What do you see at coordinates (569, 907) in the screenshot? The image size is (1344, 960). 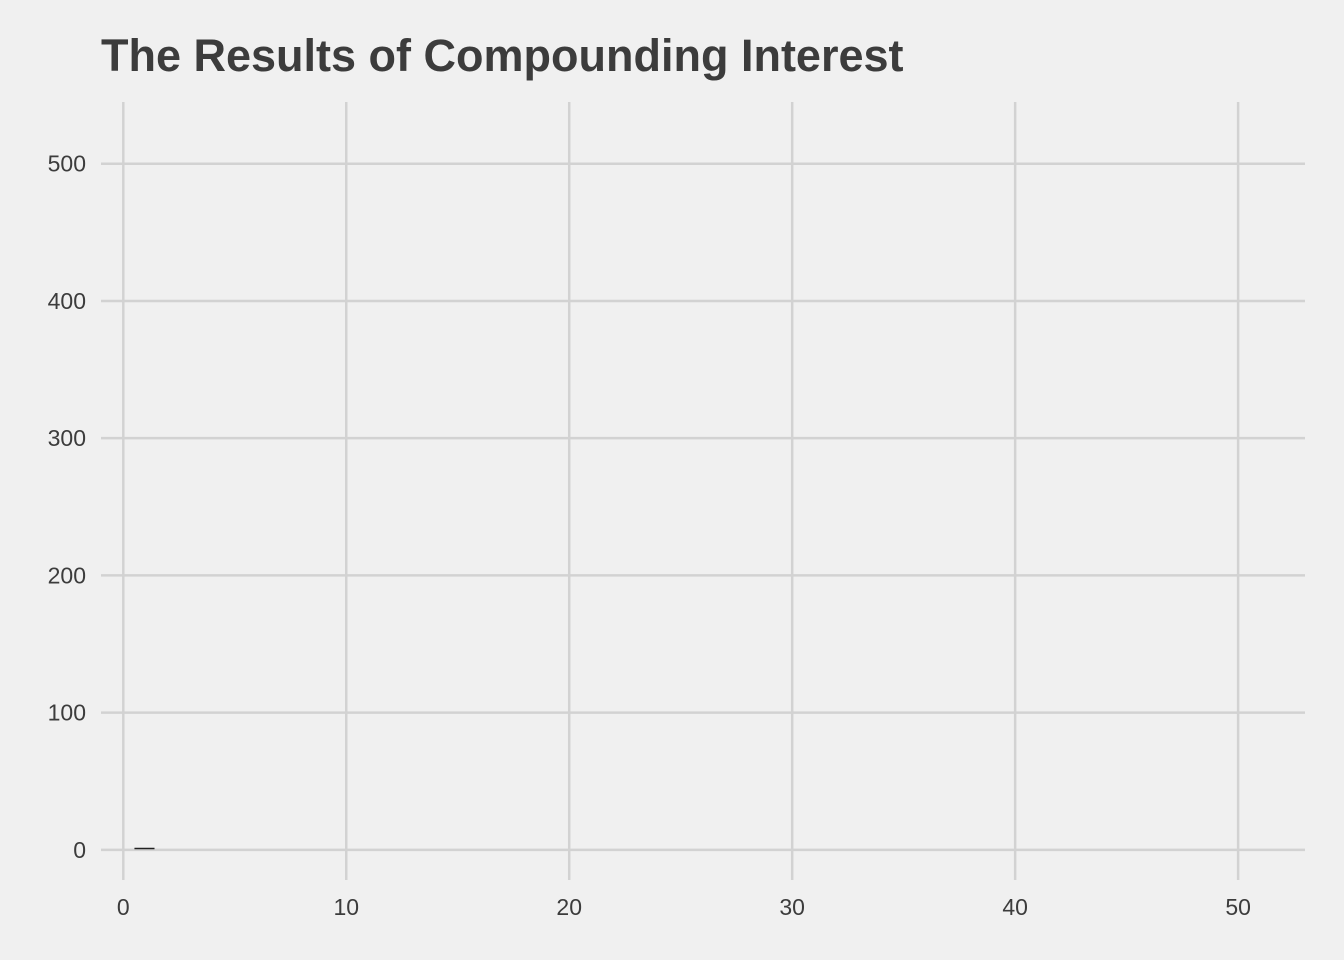 I see `x-tick-label: 20` at bounding box center [569, 907].